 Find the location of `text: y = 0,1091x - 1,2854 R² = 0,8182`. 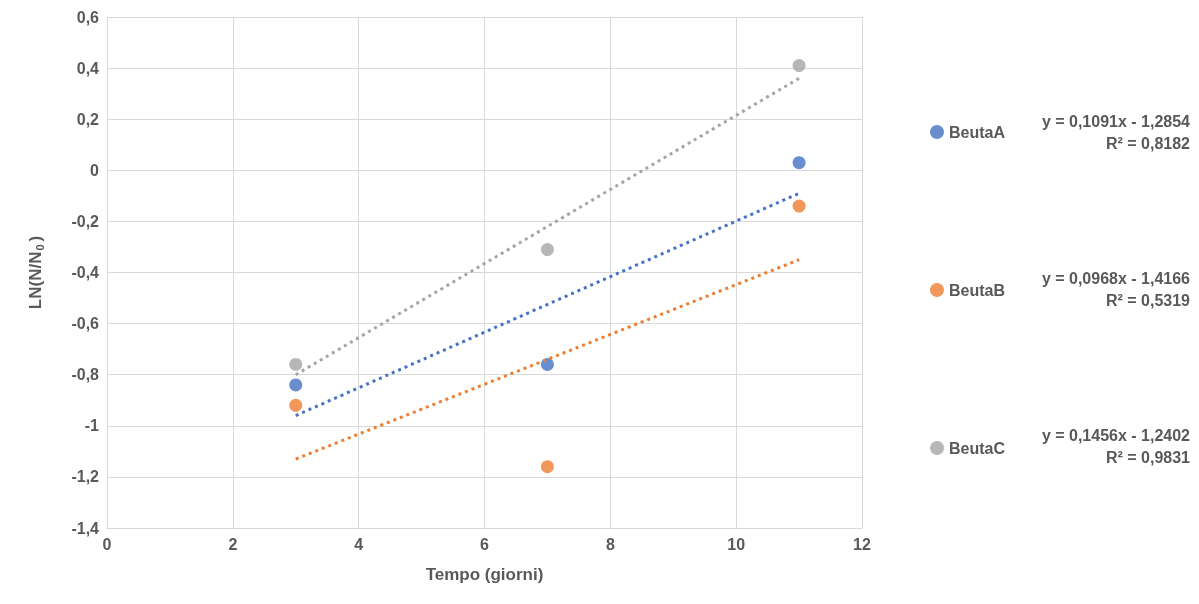

text: y = 0,1091x - 1,2854 R² = 0,8182 is located at coordinates (1116, 132).